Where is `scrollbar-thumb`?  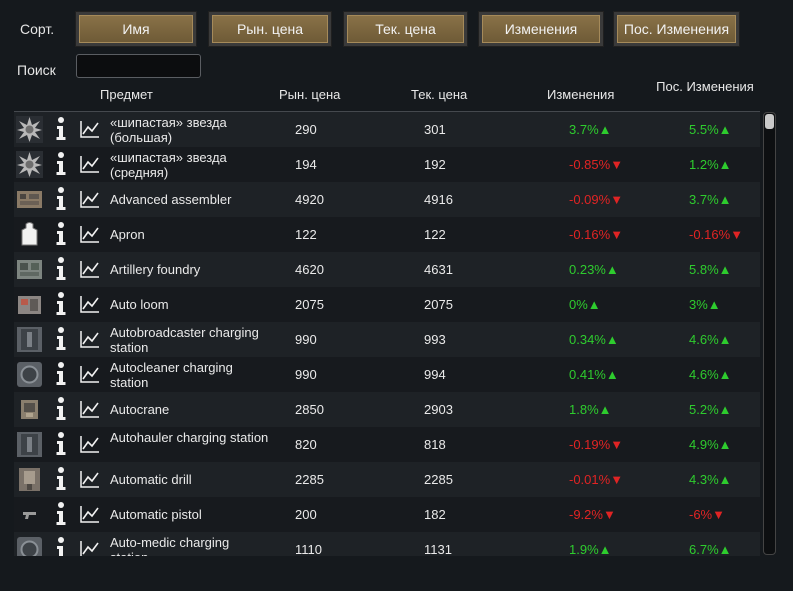
scrollbar-thumb is located at coordinates (769, 121).